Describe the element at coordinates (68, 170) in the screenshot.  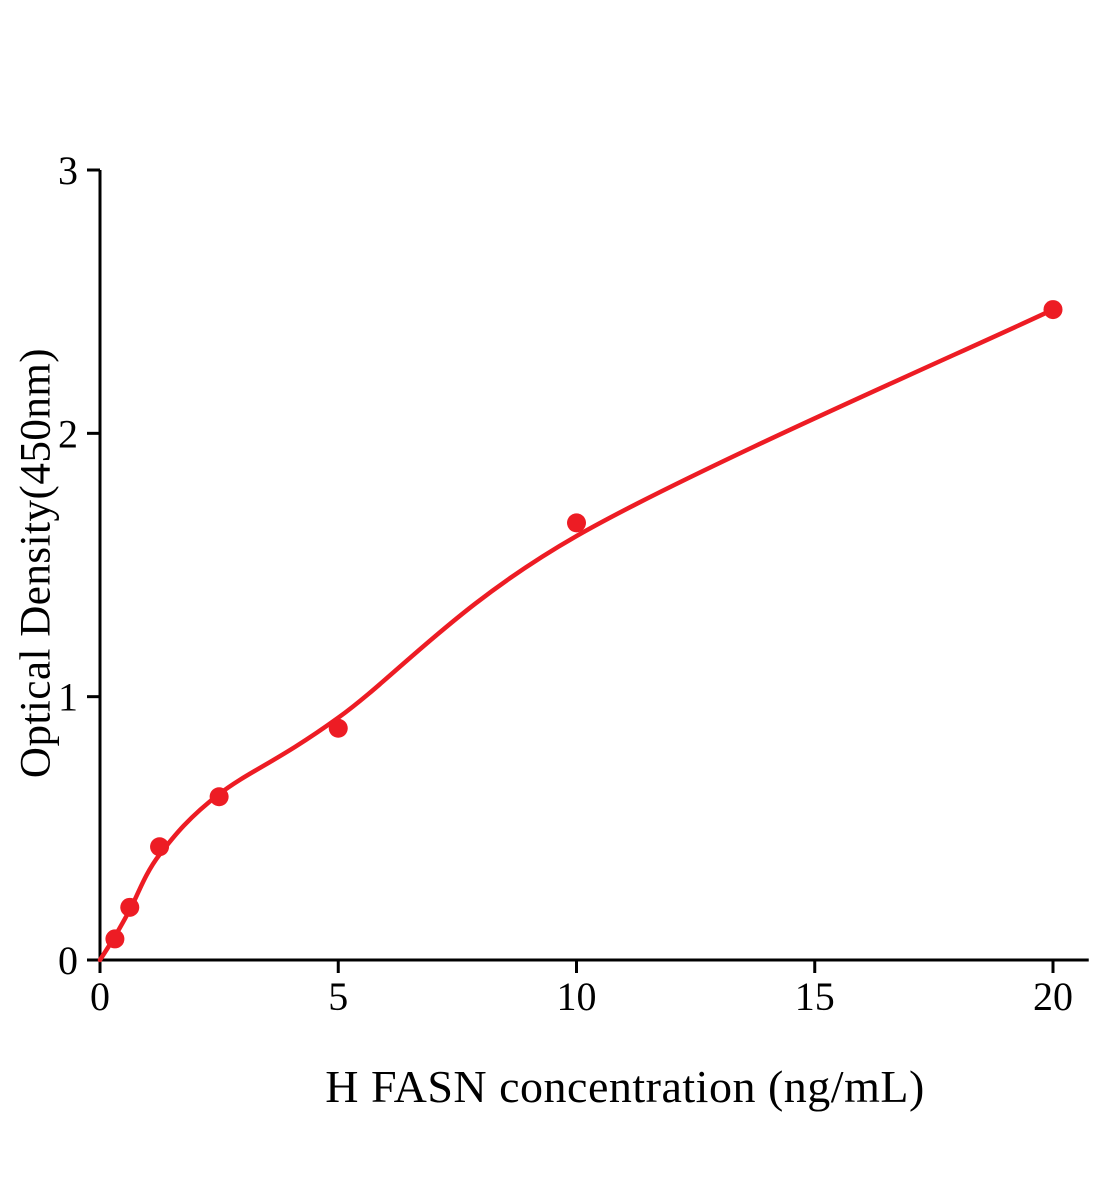
I see `y-tick-label: 3` at that location.